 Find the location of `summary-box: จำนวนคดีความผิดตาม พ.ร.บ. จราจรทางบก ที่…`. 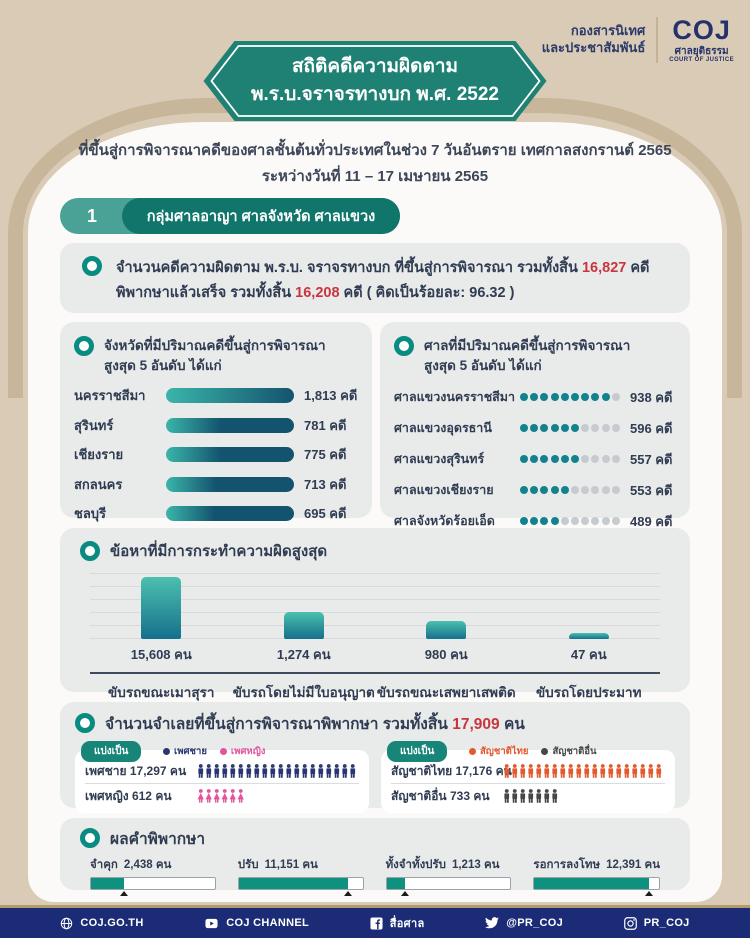

summary-box: จำนวนคดีความผิดตาม พ.ร.บ. จราจรทางบก ที่… is located at coordinates (375, 278).